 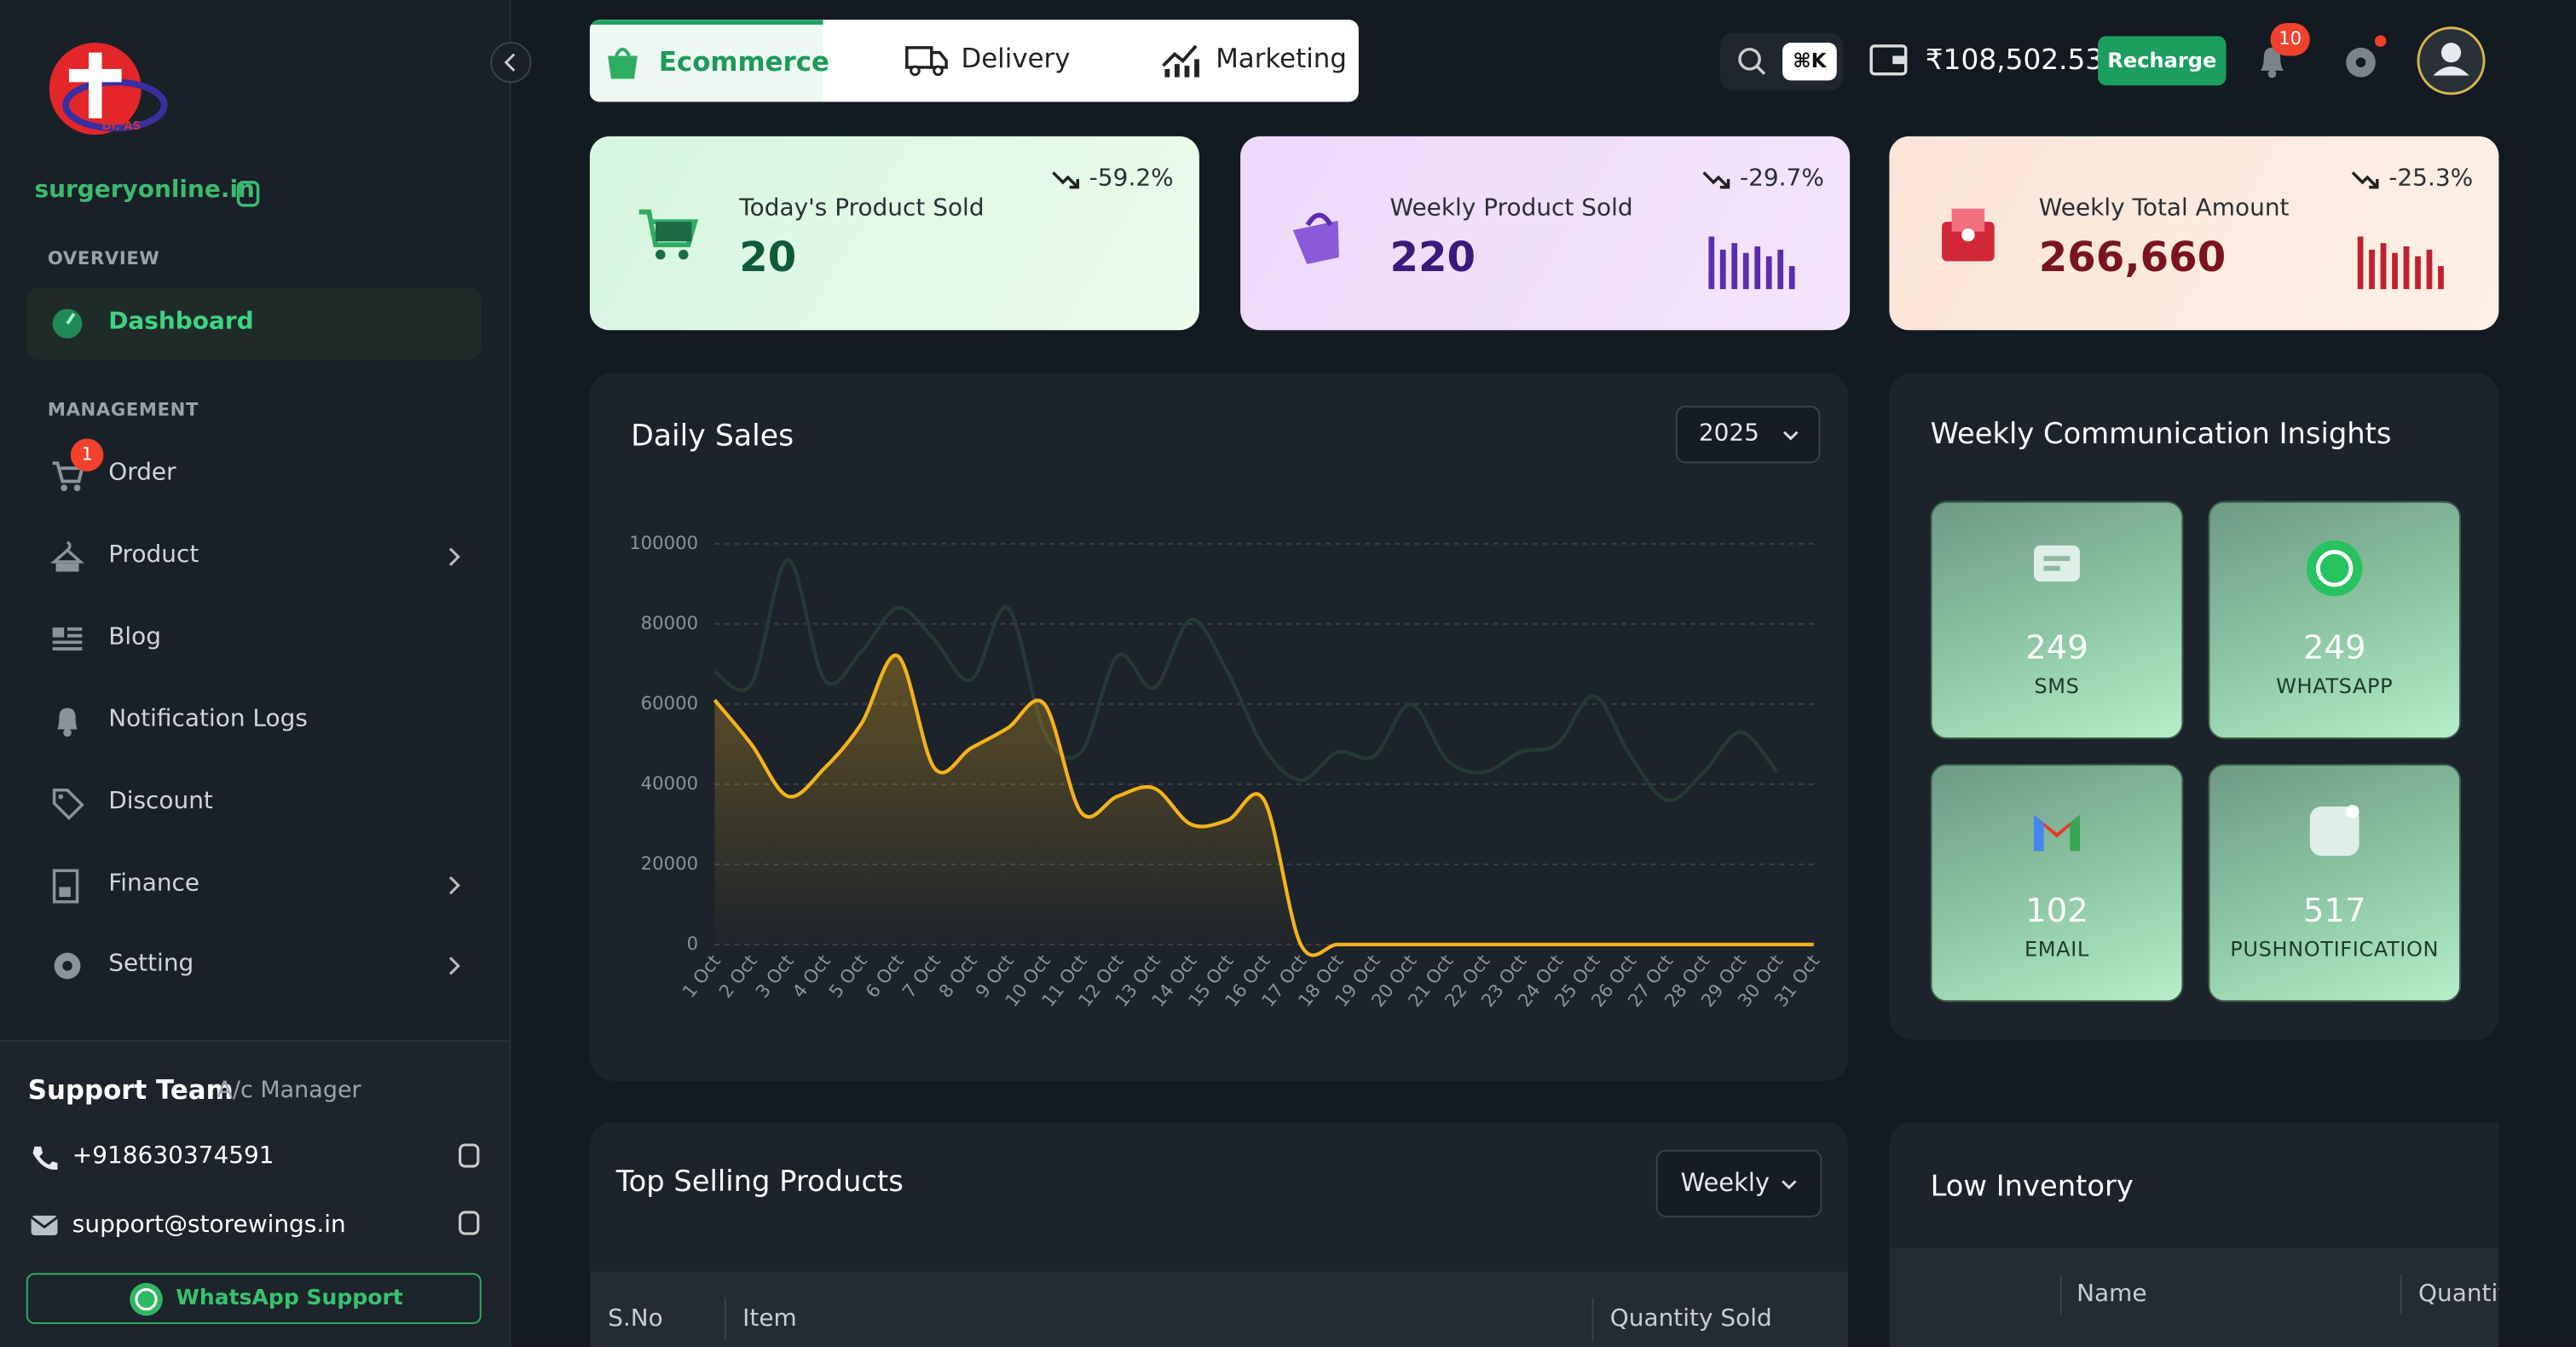 What do you see at coordinates (2032, 1188) in the screenshot?
I see `panel-title: Low Inventory` at bounding box center [2032, 1188].